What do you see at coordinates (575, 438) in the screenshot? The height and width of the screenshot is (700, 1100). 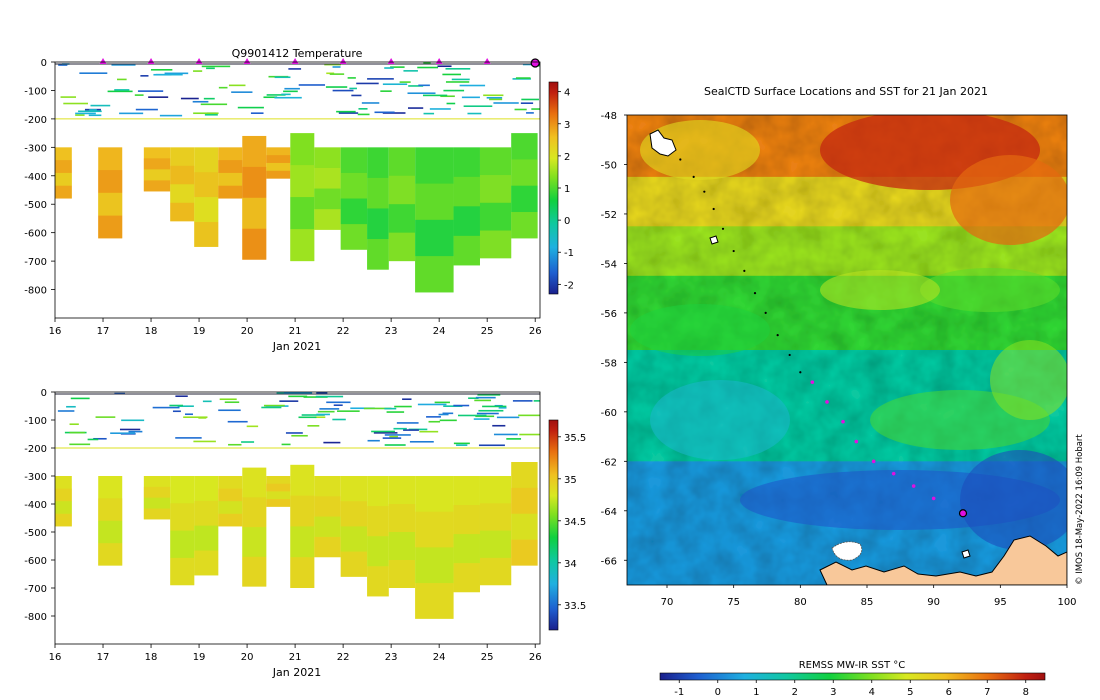 I see `colorbar-tick-label: 35.5` at bounding box center [575, 438].